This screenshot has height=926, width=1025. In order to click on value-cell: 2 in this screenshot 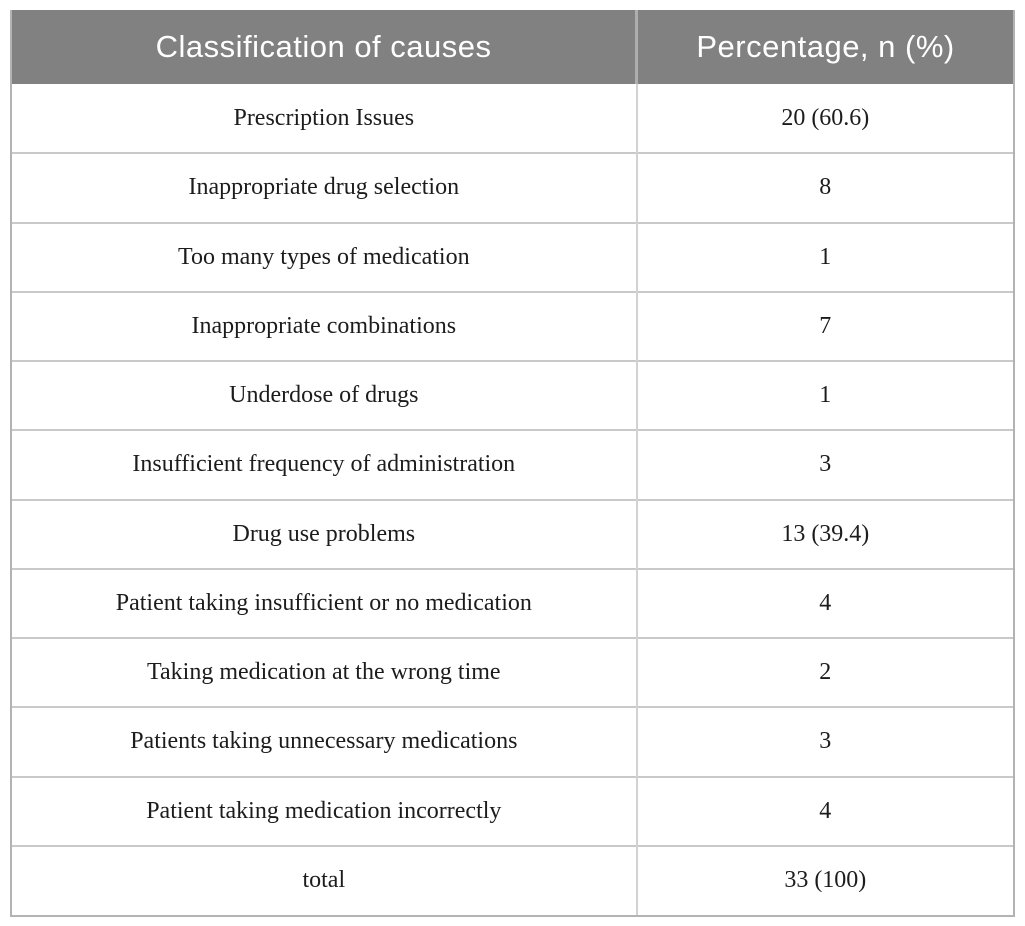, I will do `click(824, 672)`.